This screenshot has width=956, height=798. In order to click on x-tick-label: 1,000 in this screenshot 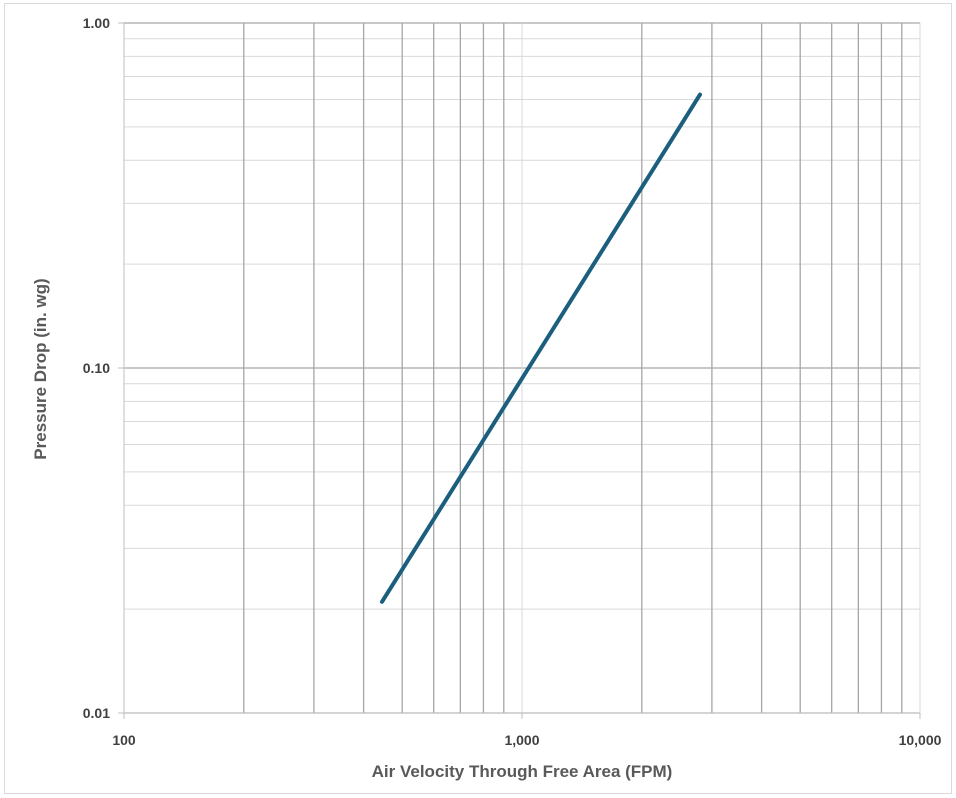, I will do `click(521, 740)`.